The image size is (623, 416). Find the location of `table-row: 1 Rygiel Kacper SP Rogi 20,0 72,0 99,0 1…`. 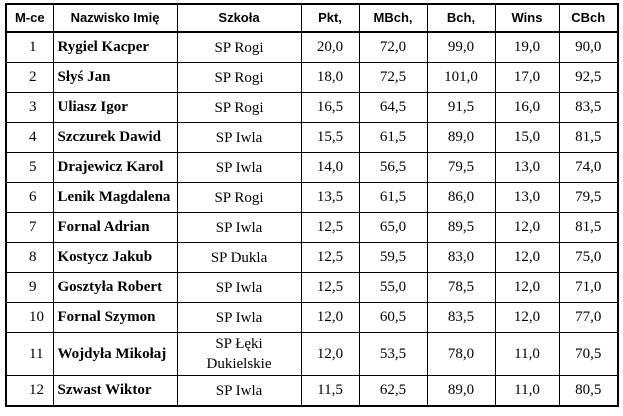

table-row: 1 Rygiel Kacper SP Rogi 20,0 72,0 99,0 1… is located at coordinates (312, 47).